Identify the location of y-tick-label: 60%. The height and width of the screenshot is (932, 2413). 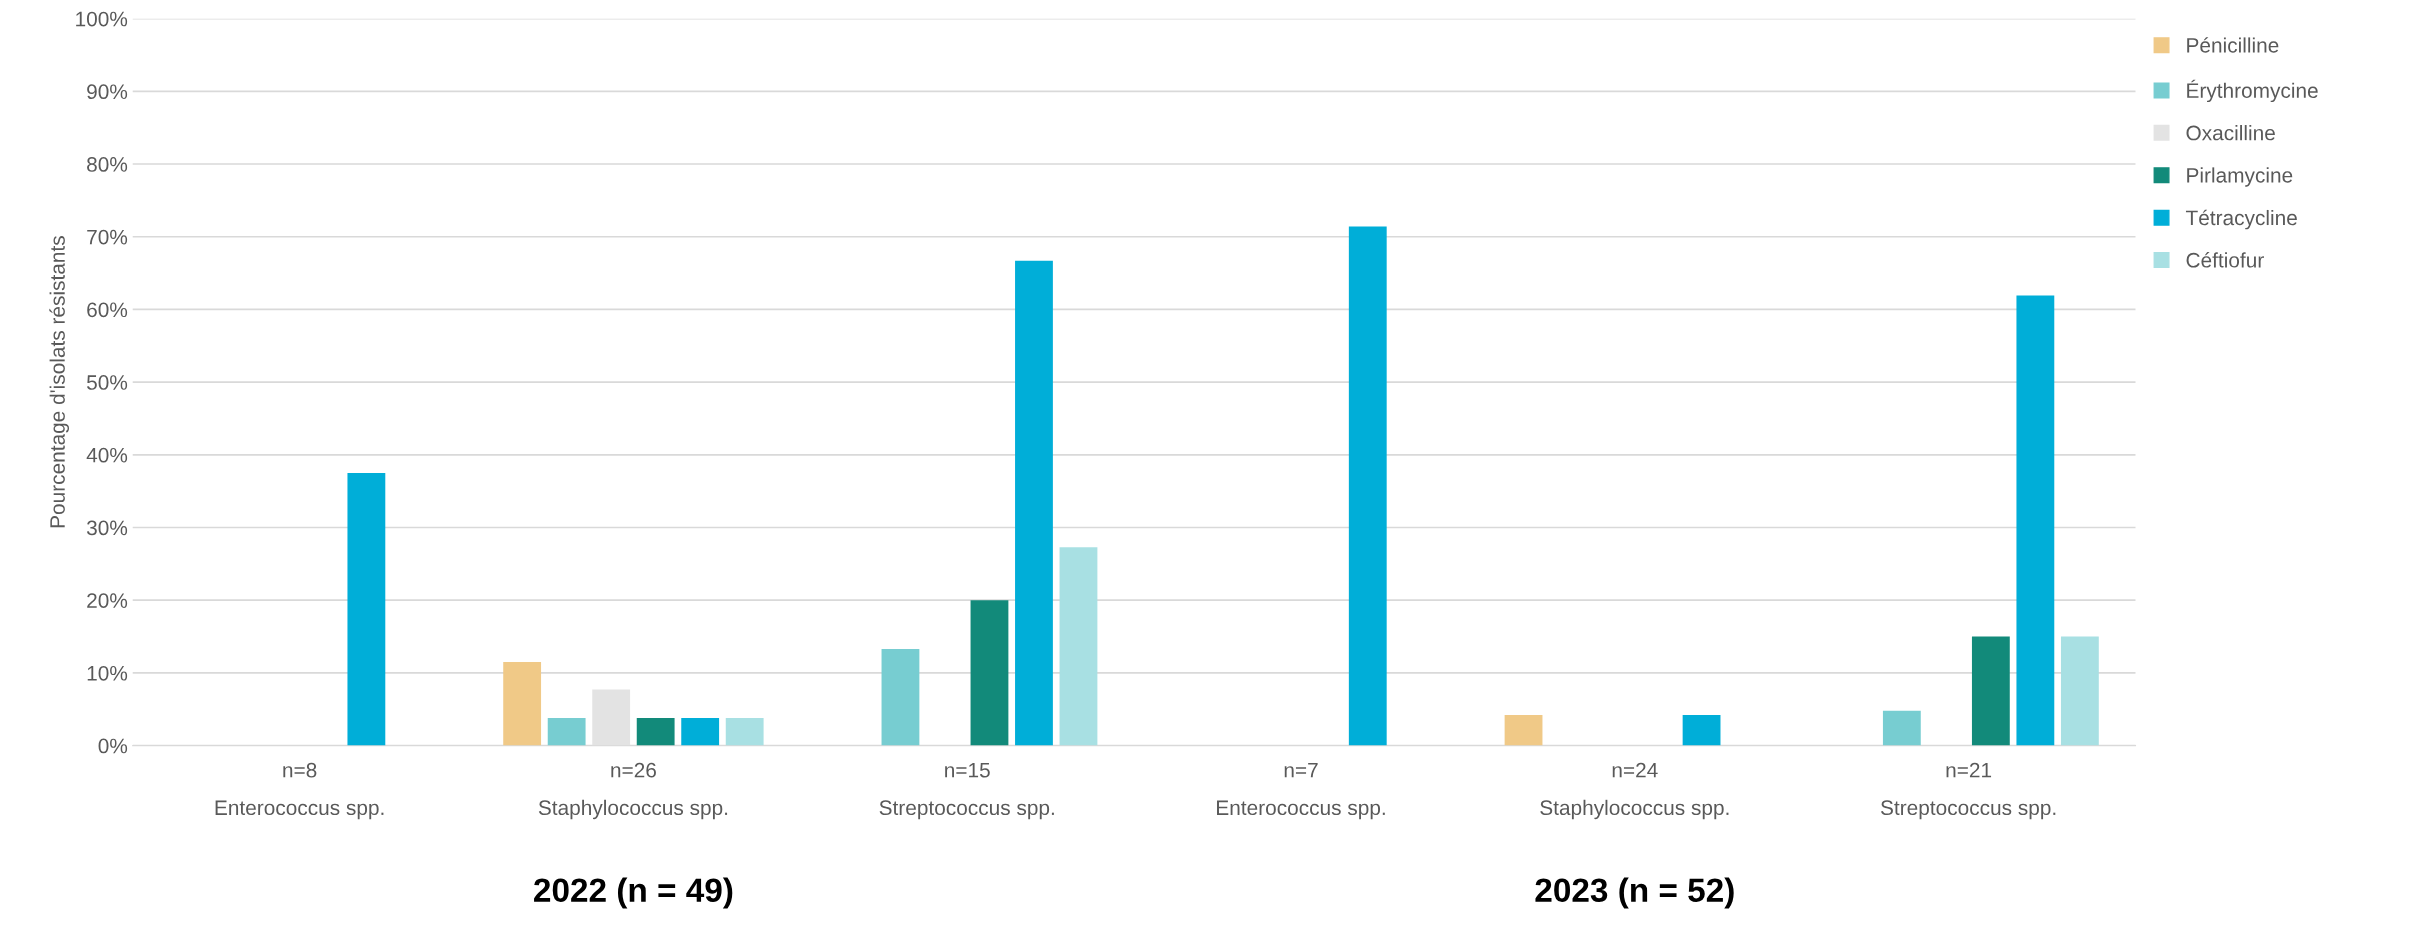
(107, 310).